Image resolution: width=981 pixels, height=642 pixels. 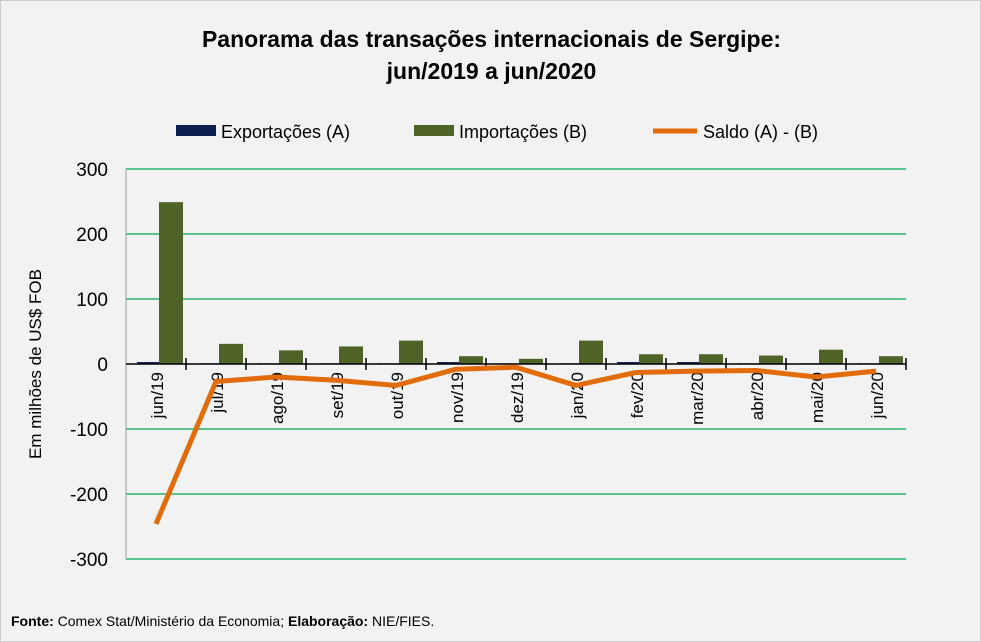 What do you see at coordinates (285, 132) in the screenshot?
I see `legend-label: Exportações (A)` at bounding box center [285, 132].